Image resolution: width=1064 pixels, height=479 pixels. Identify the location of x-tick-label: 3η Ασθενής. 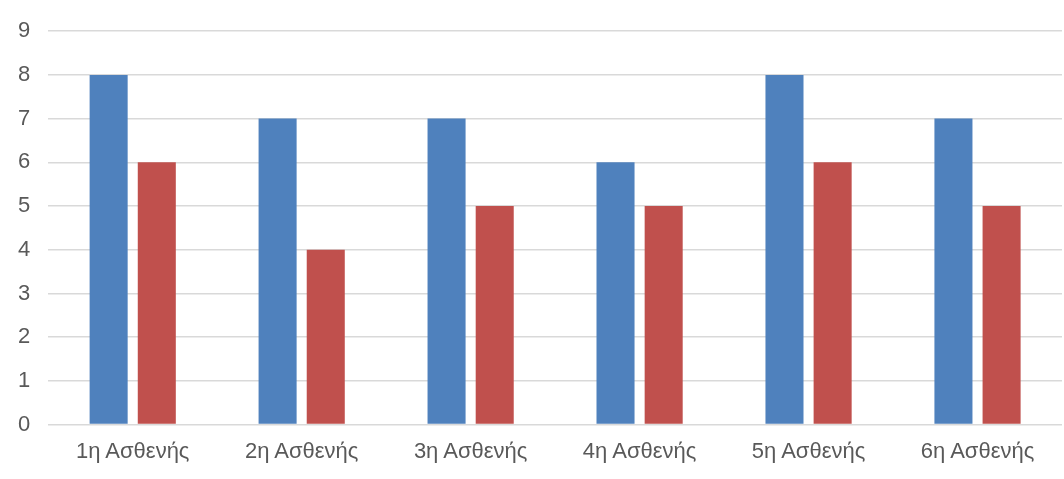
(470, 450).